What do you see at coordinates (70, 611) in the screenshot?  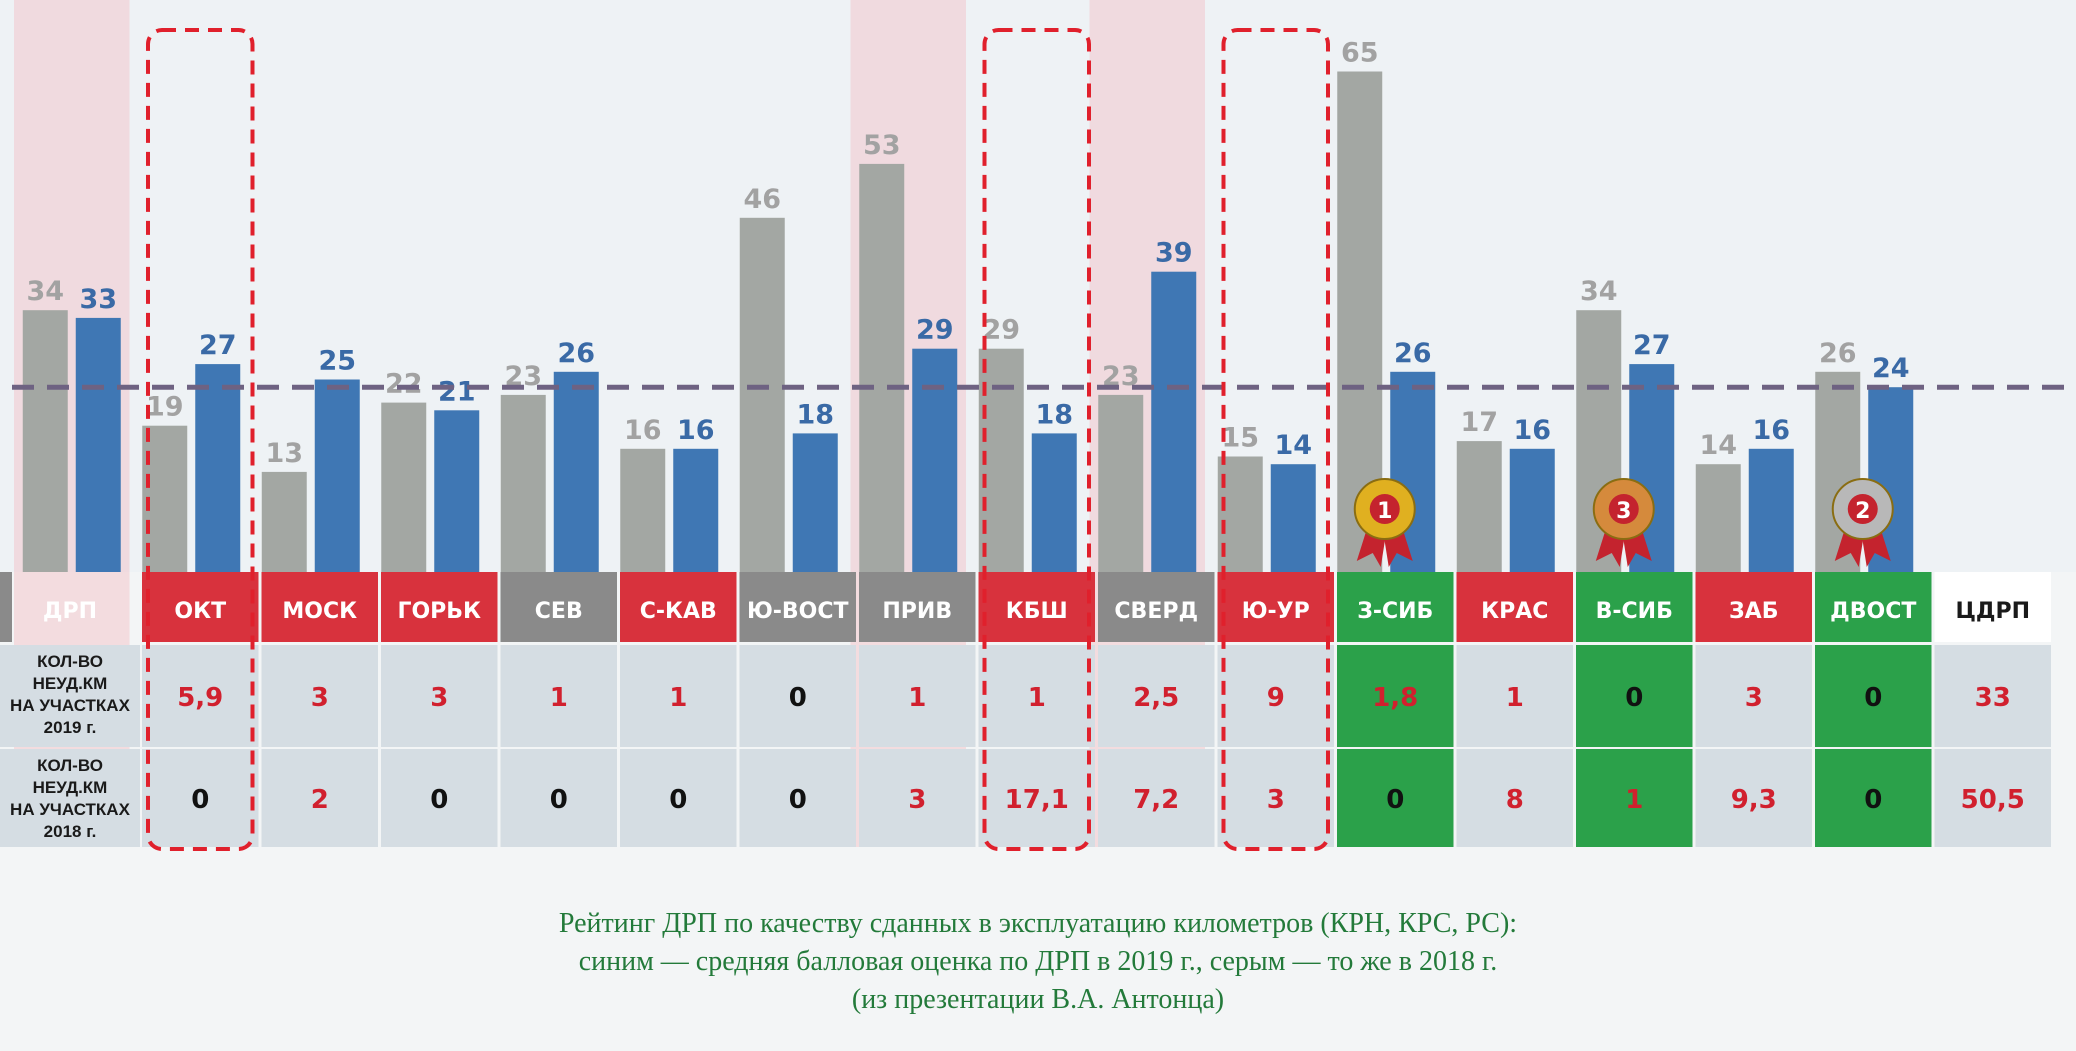 I see `table-header-label: ДРП` at bounding box center [70, 611].